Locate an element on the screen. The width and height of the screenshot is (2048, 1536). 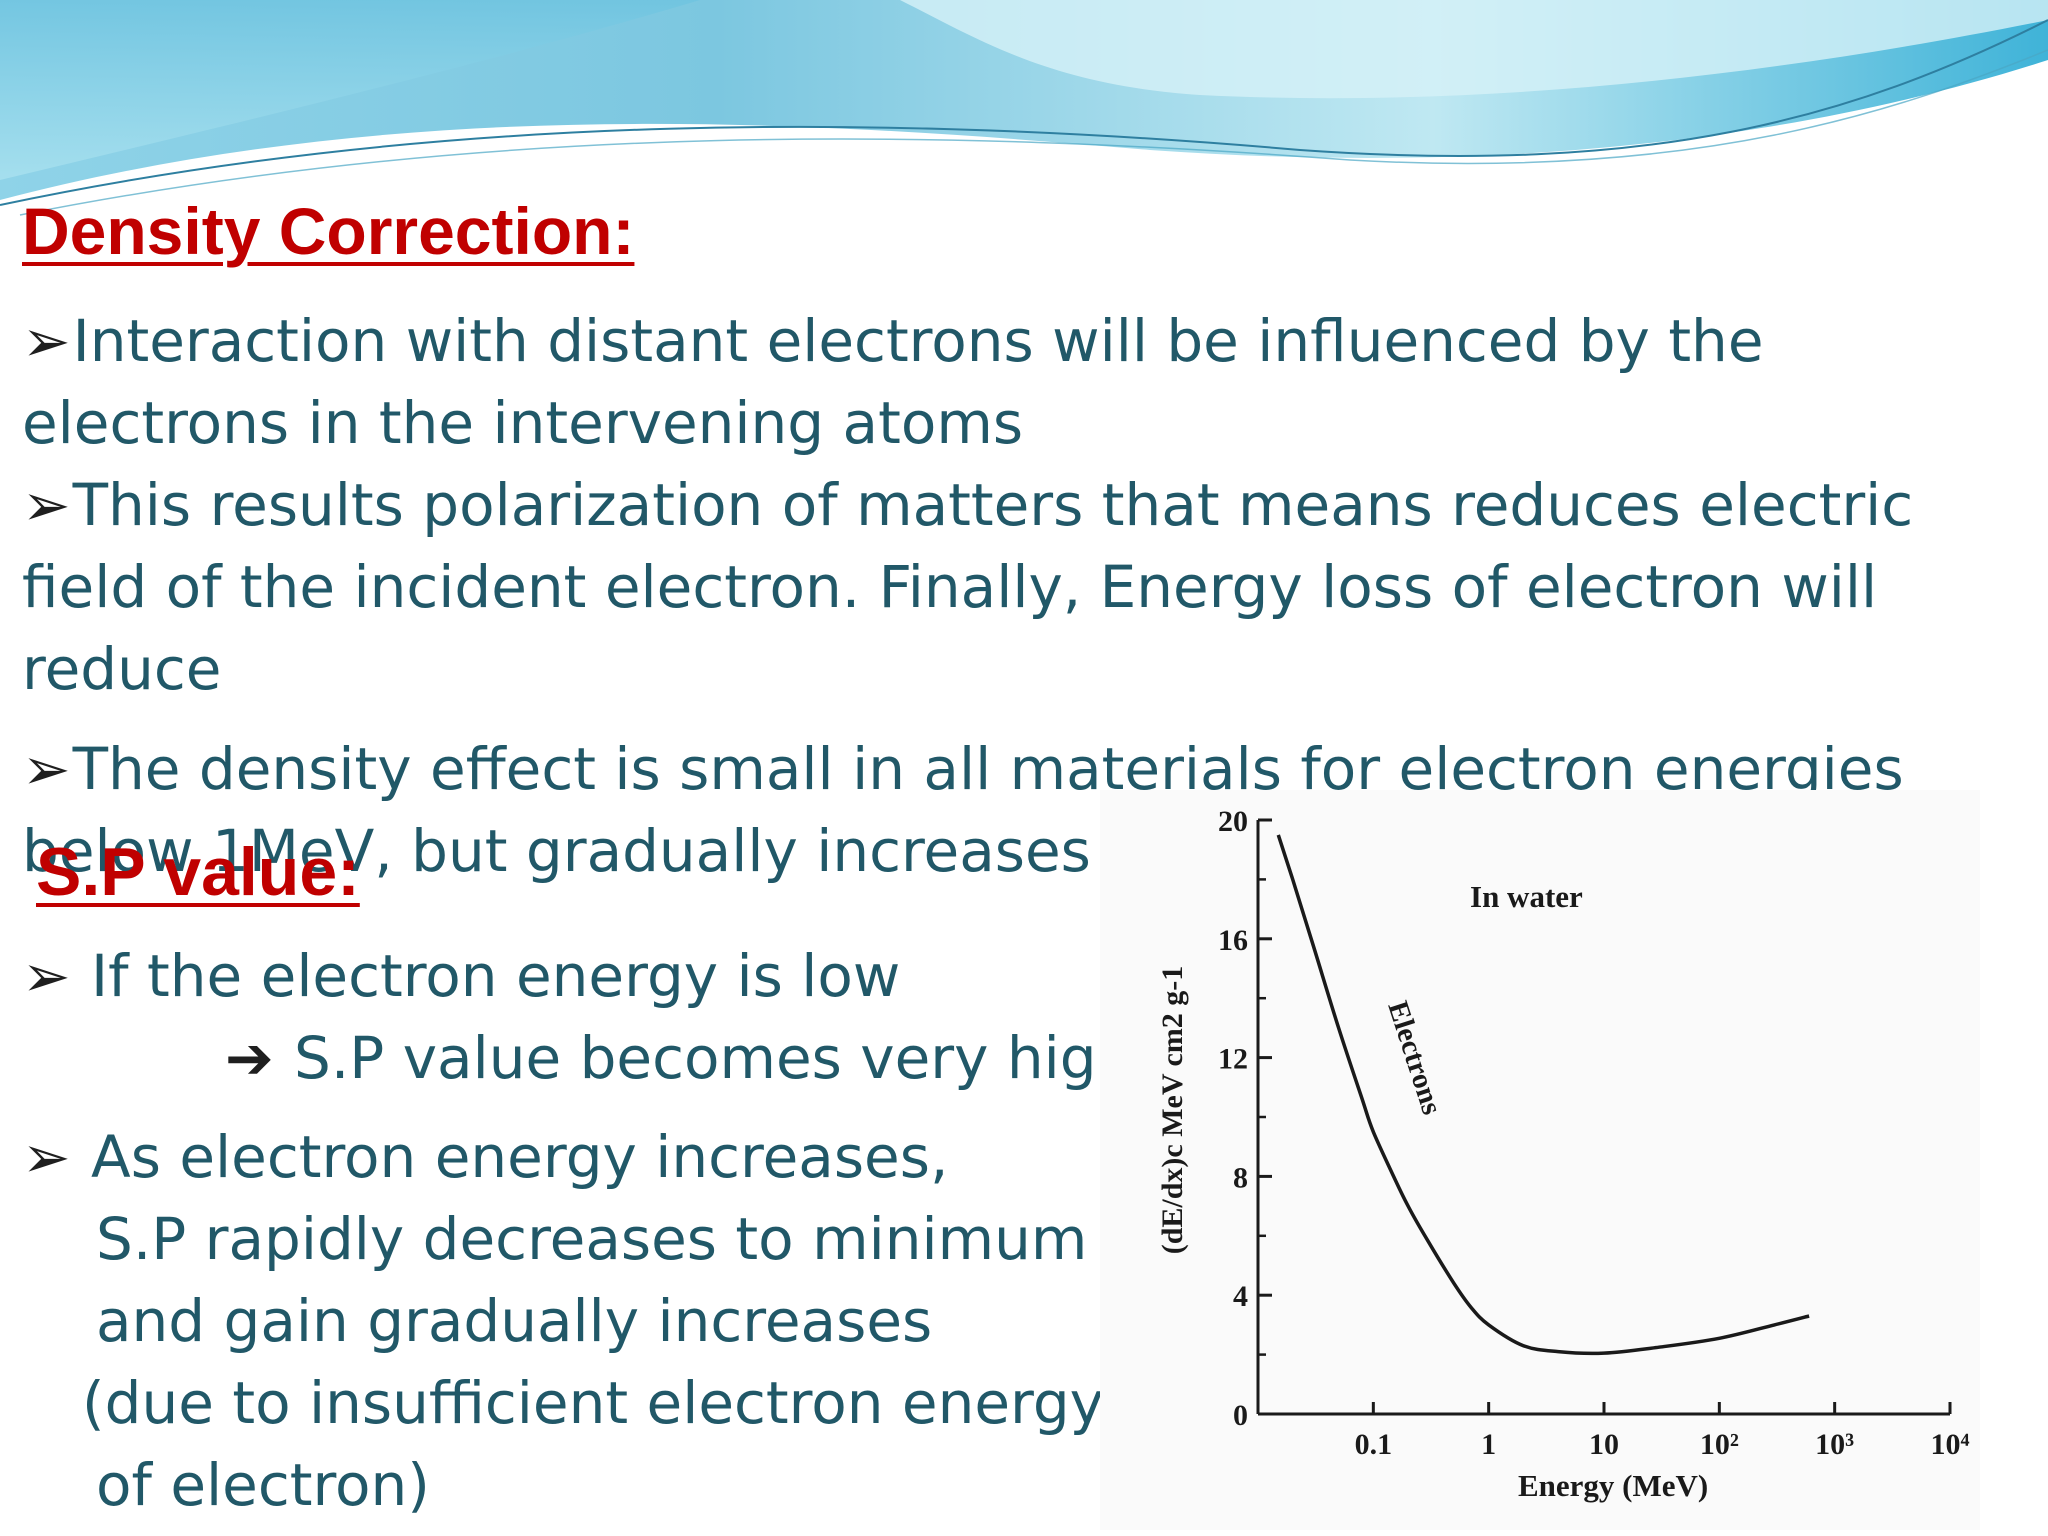
sp-bullet-1-result: ➔ S.P value becomes very high is located at coordinates (679, 1058).